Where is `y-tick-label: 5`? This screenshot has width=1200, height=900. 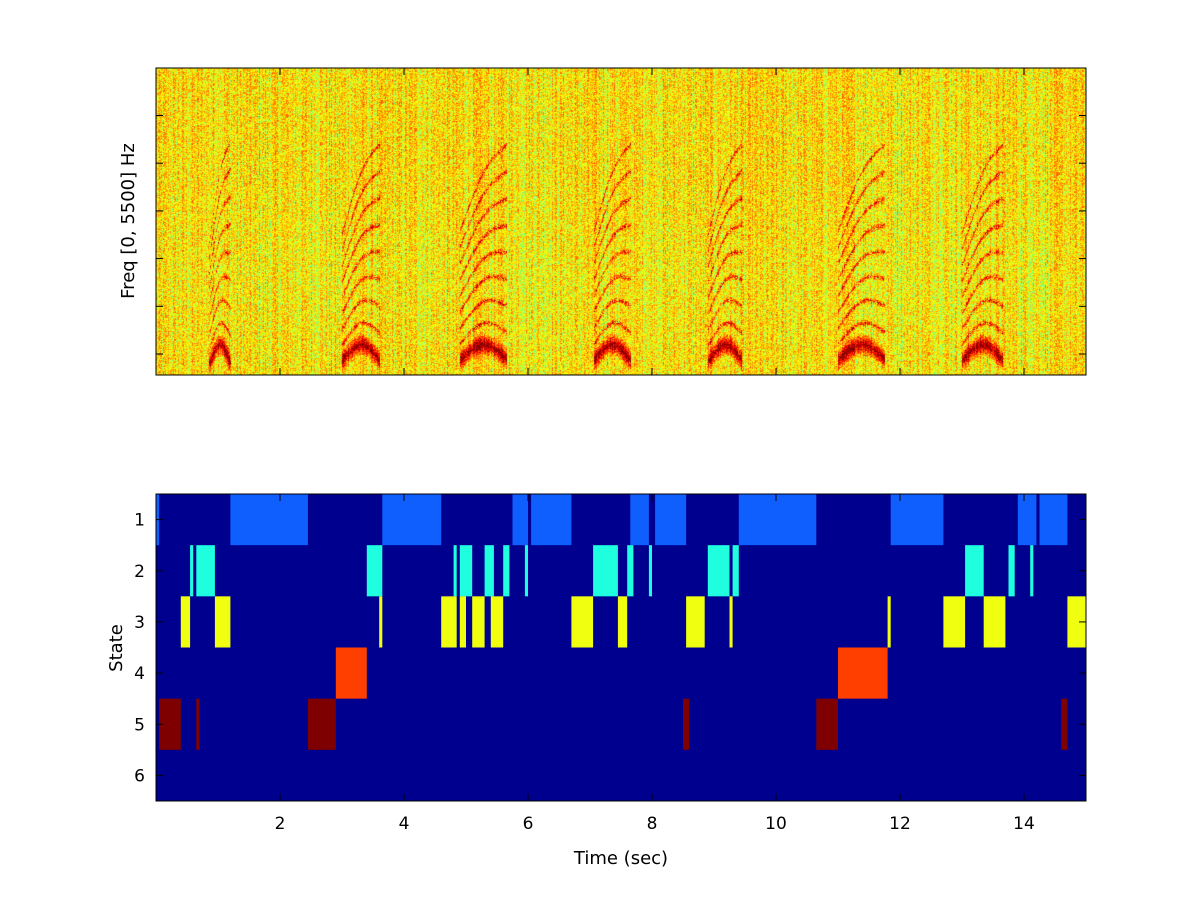
y-tick-label: 5 is located at coordinates (139, 725).